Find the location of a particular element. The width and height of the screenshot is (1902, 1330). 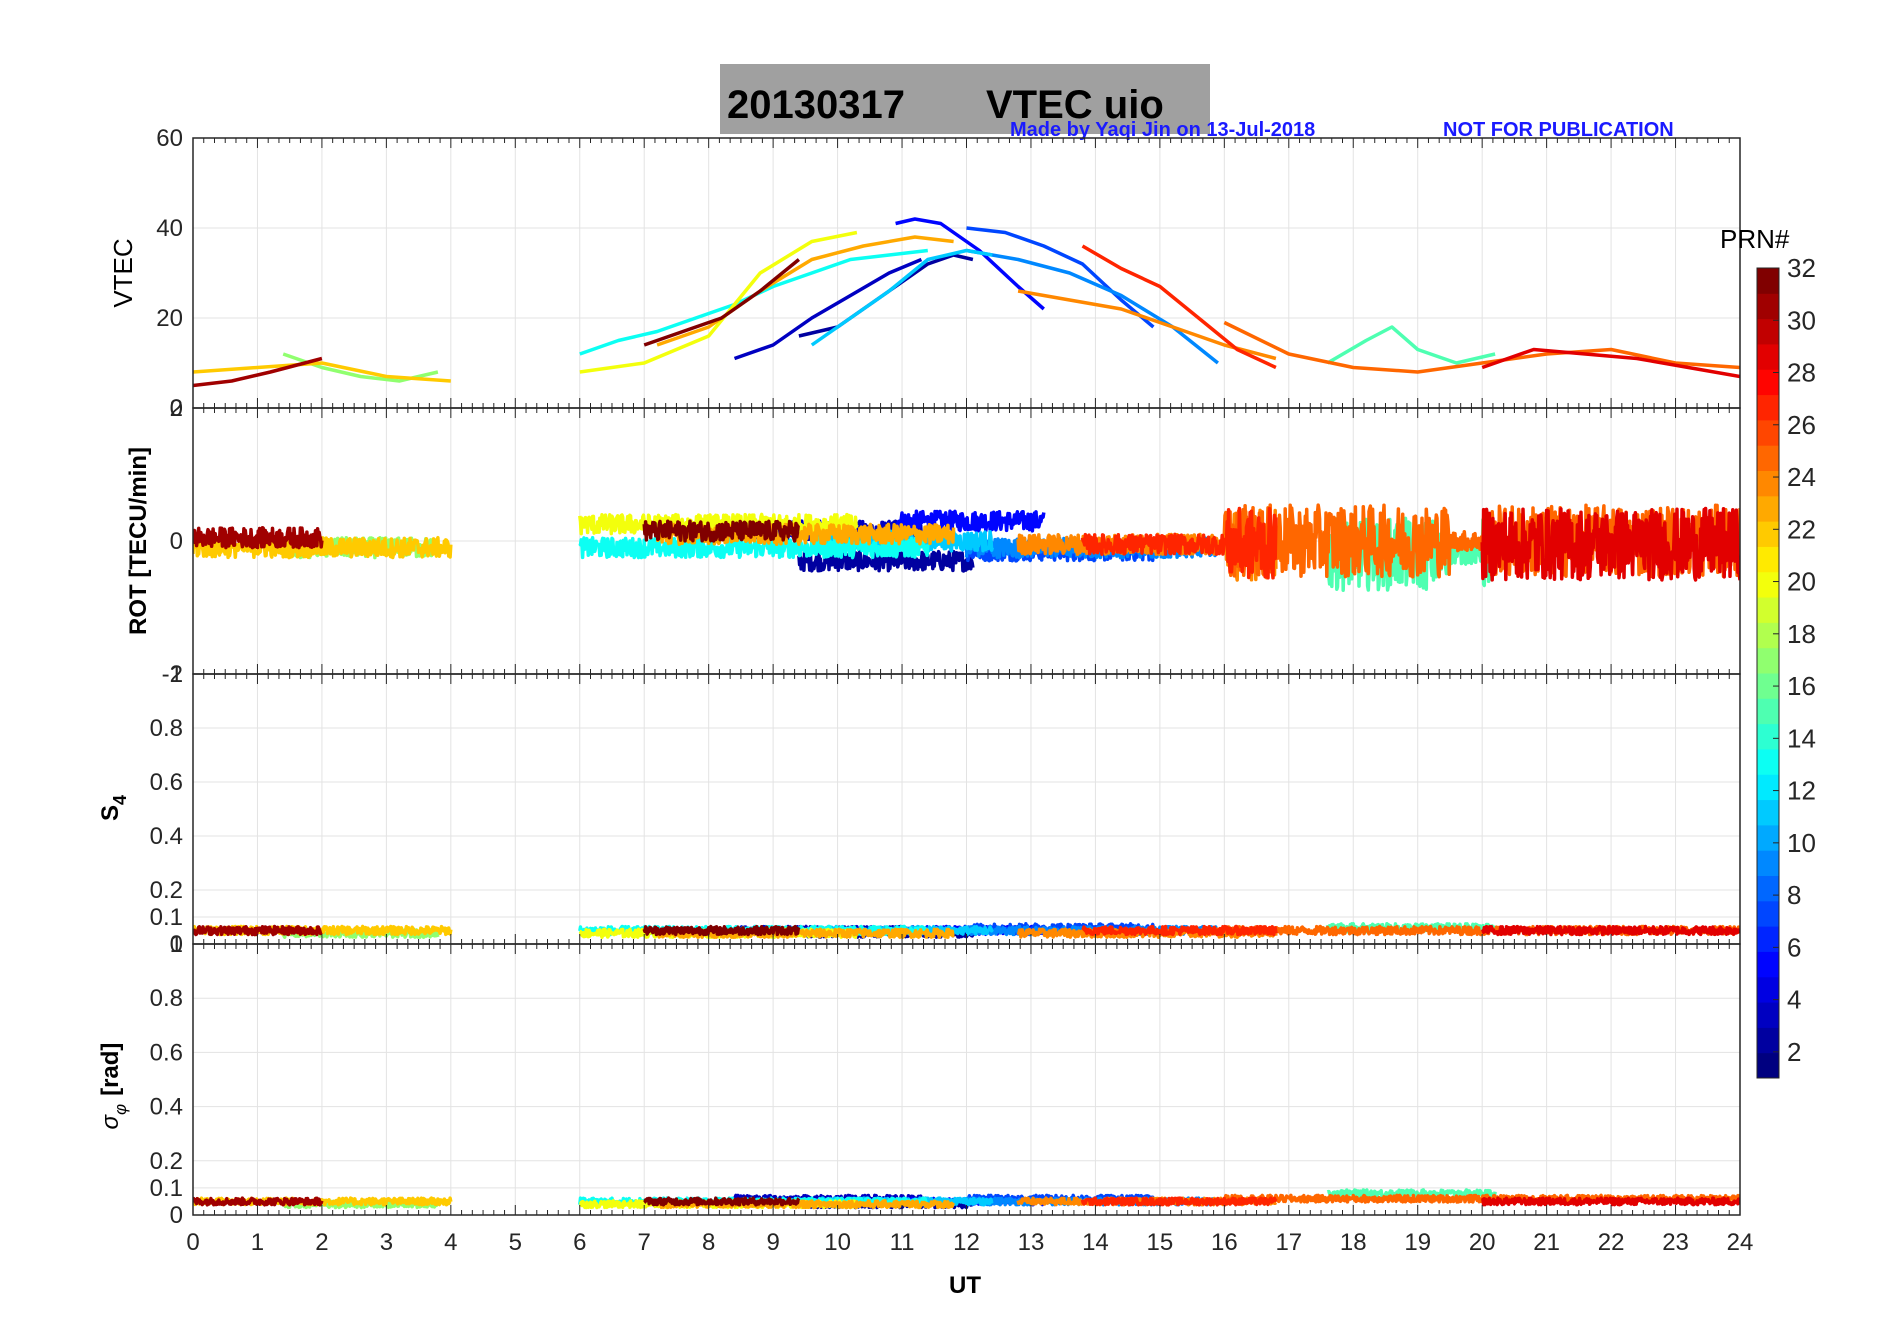

colorbar-tick-label: 8 is located at coordinates (1794, 895).